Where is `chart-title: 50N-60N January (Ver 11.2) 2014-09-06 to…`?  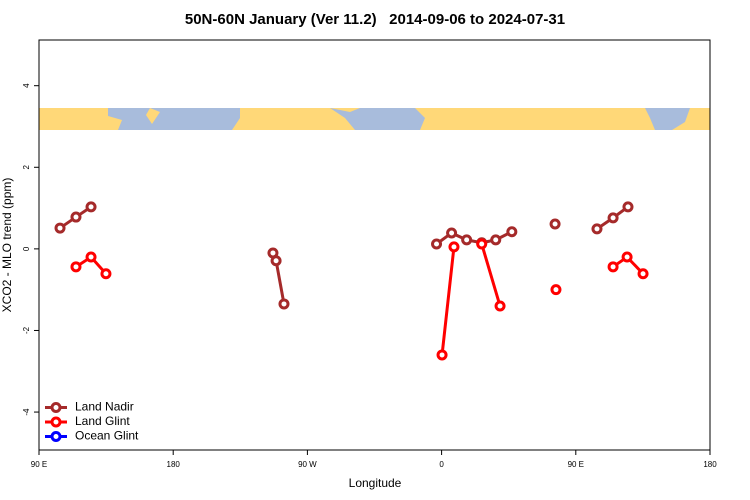 chart-title: 50N-60N January (Ver 11.2) 2014-09-06 to… is located at coordinates (375, 19).